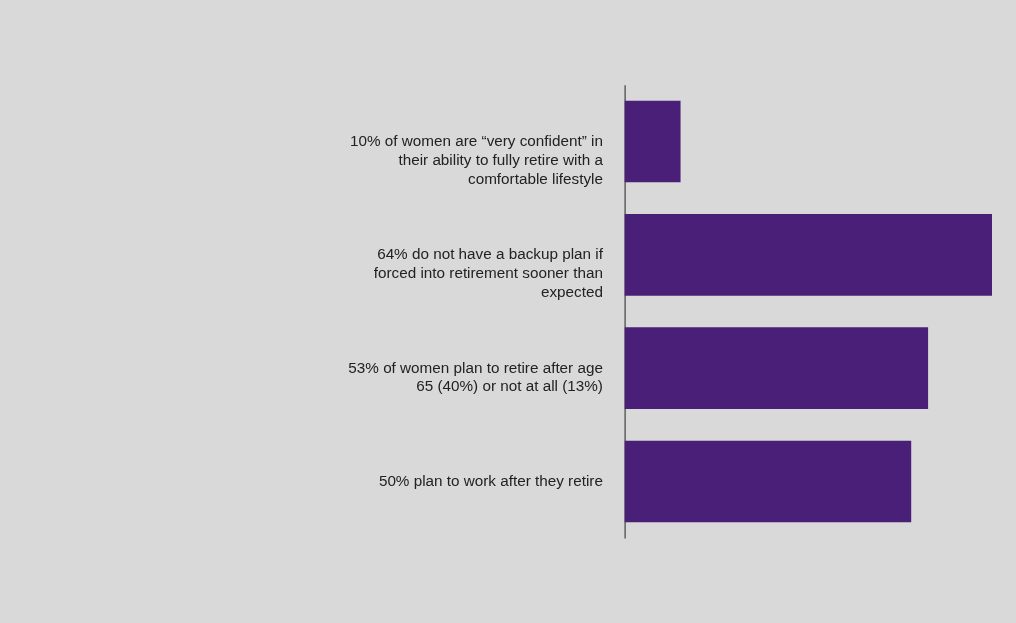 This screenshot has width=1016, height=623. Describe the element at coordinates (477, 159) in the screenshot. I see `y-tick-label: 10% of women are “very confident” in their ability to fully retire with a comfortable lifestyle` at that location.